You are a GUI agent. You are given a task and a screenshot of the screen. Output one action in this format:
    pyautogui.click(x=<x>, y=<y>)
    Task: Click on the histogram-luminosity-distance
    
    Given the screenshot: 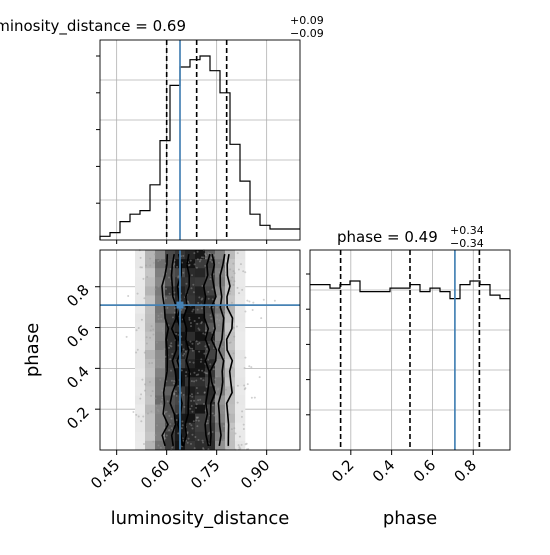 What is the action you would take?
    pyautogui.click(x=199, y=147)
    